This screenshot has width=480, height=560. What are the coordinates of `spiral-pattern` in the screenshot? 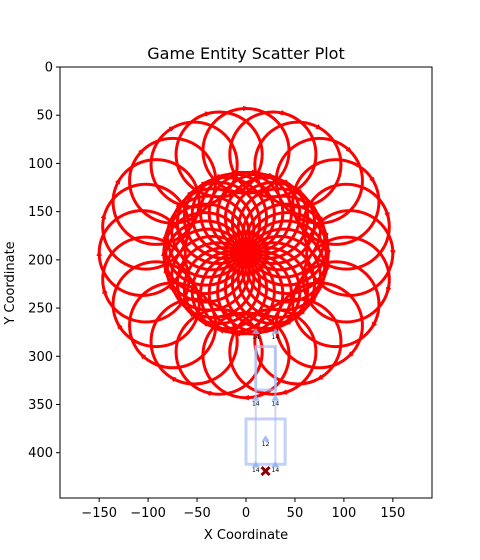 It's located at (246, 253).